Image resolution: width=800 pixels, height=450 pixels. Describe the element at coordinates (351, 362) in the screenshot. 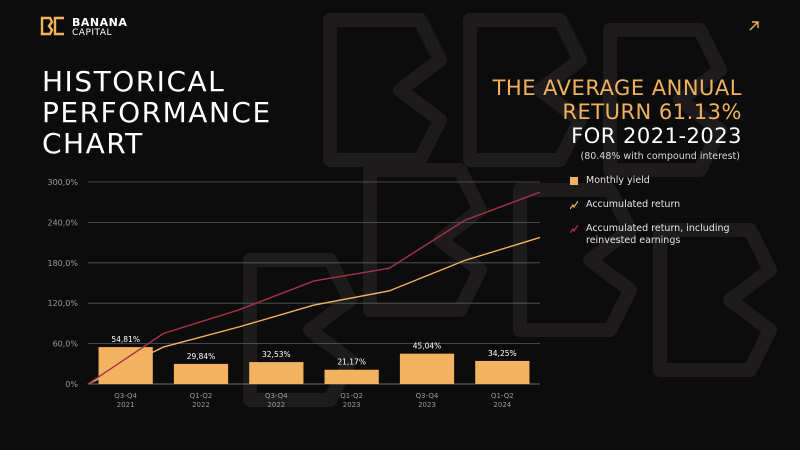

I see `bar-data-label: 21,17%` at that location.